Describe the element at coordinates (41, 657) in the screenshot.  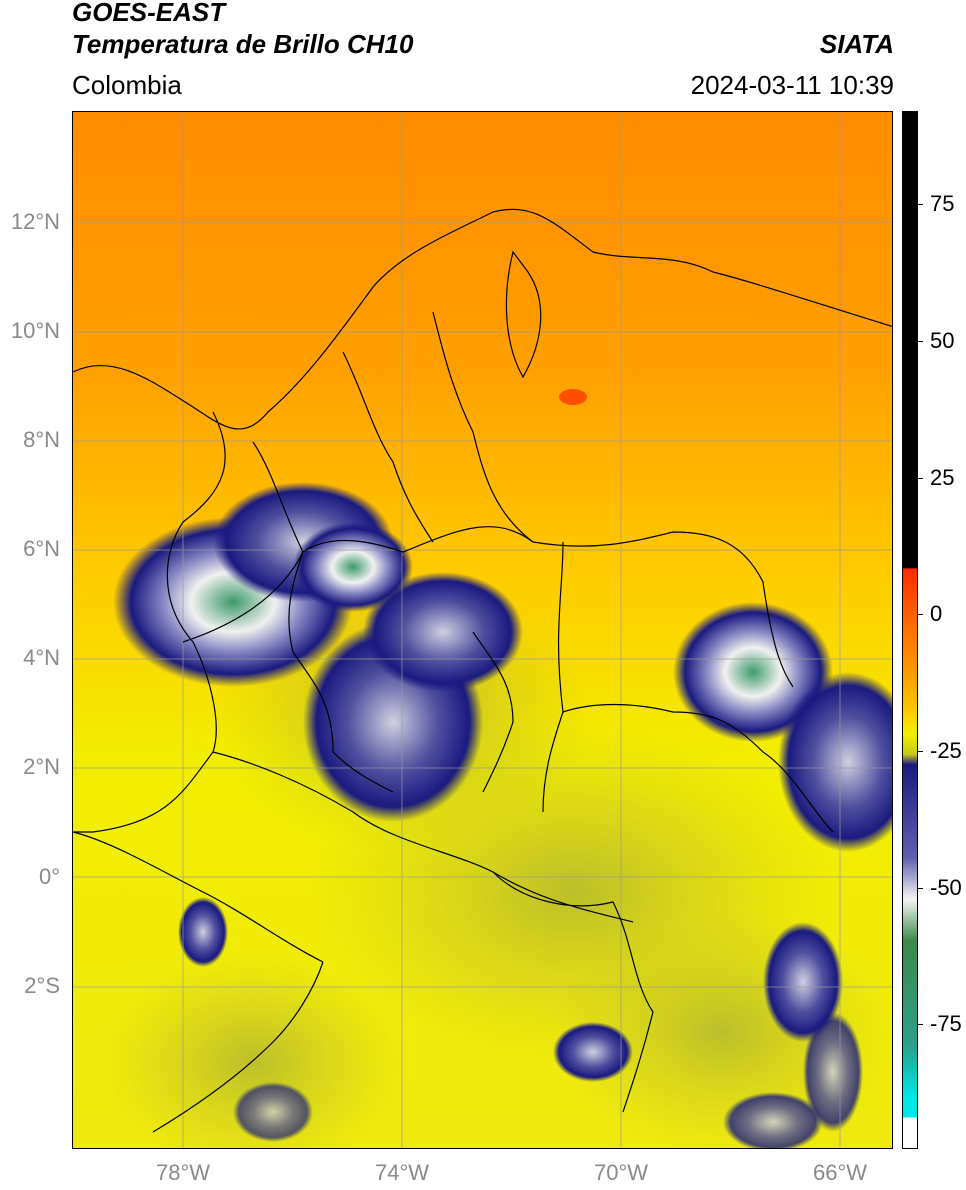
I see `lat-label-4n: 4°N` at that location.